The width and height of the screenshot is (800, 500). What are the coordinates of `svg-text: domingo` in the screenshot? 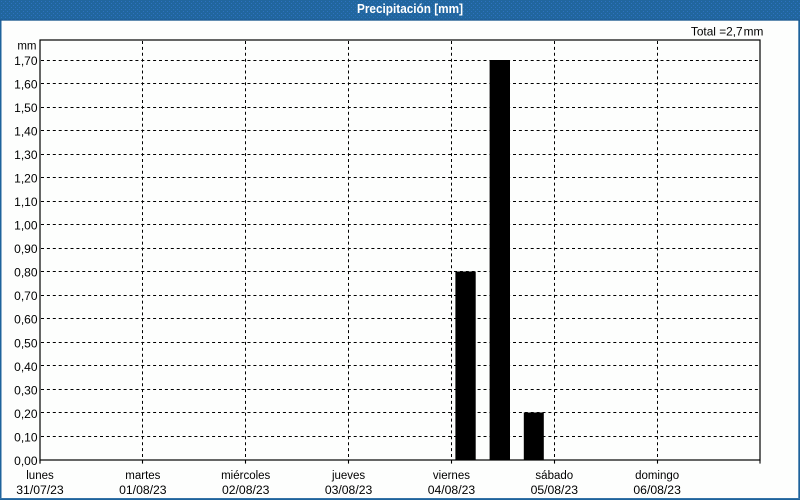 It's located at (657, 476).